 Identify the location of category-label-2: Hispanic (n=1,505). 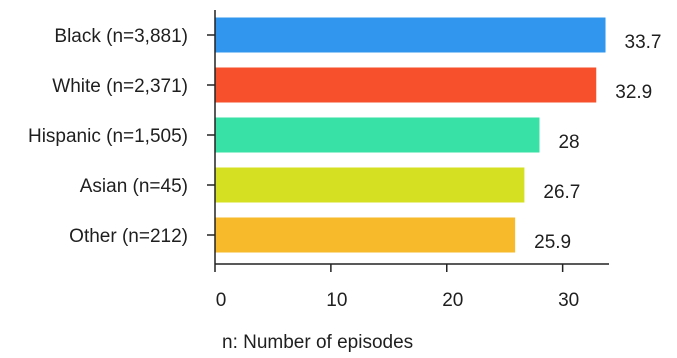
(108, 136).